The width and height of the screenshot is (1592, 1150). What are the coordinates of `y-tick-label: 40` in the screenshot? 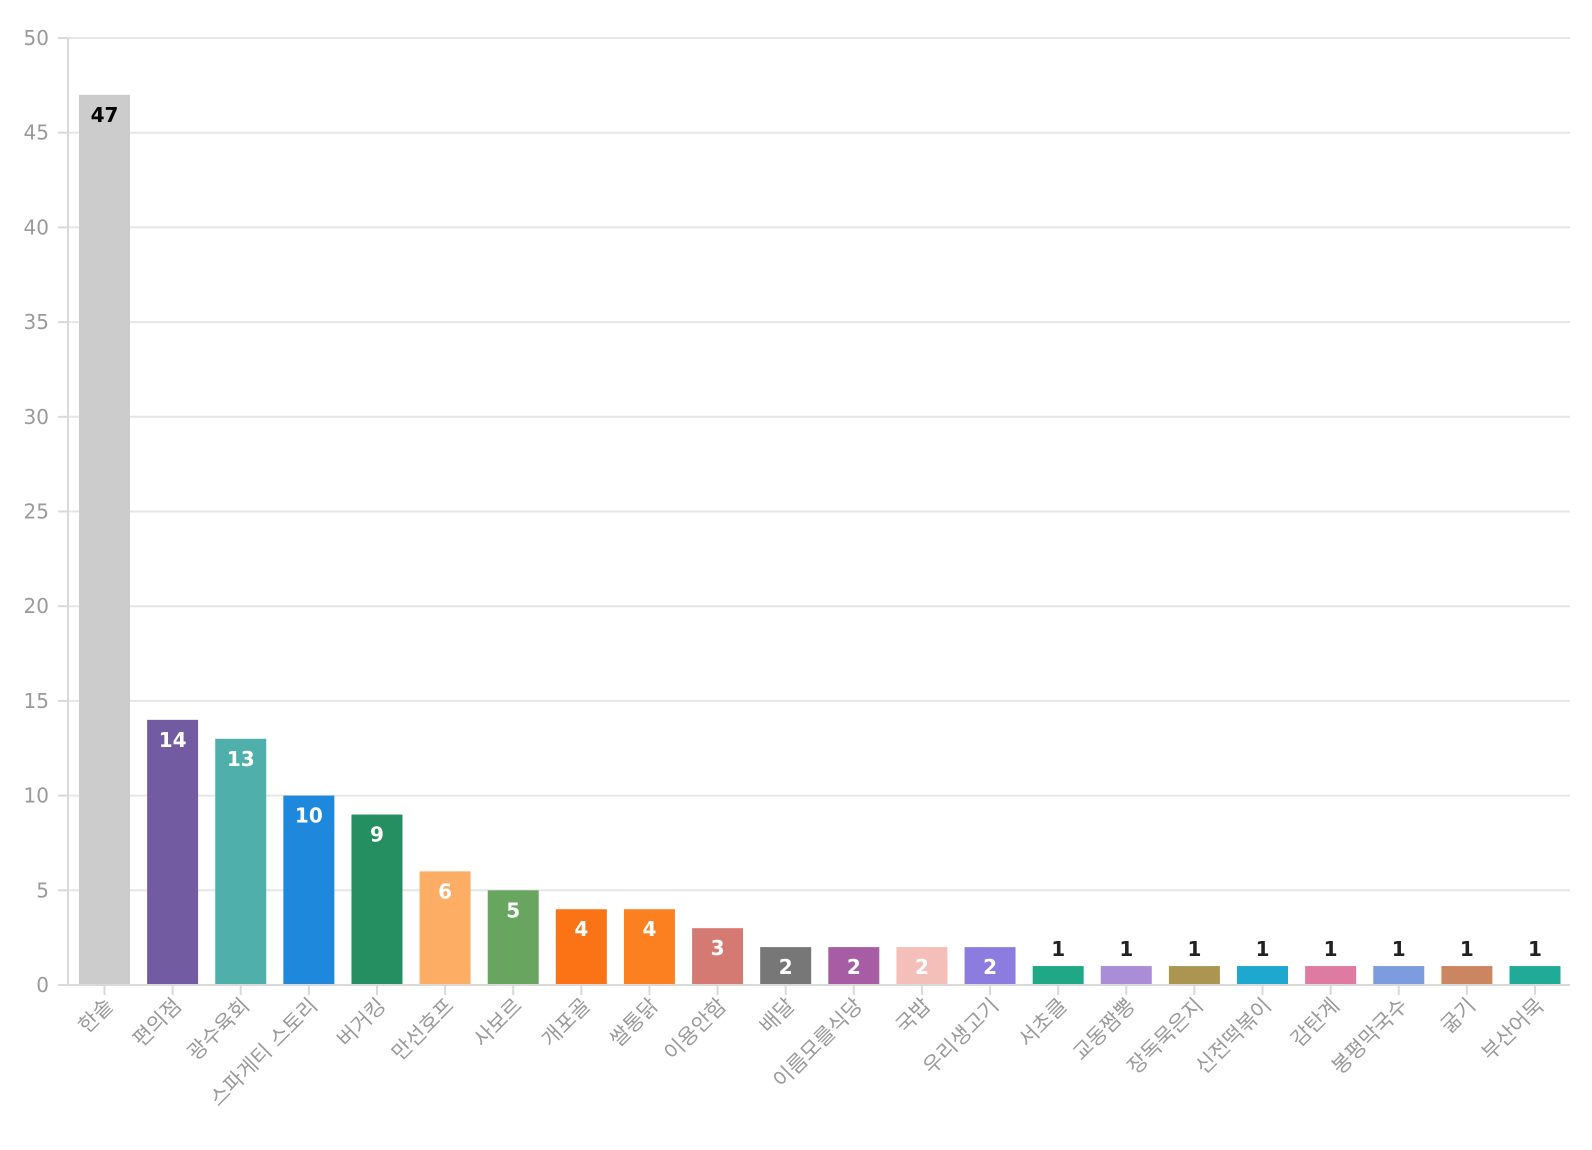 It's located at (36, 227).